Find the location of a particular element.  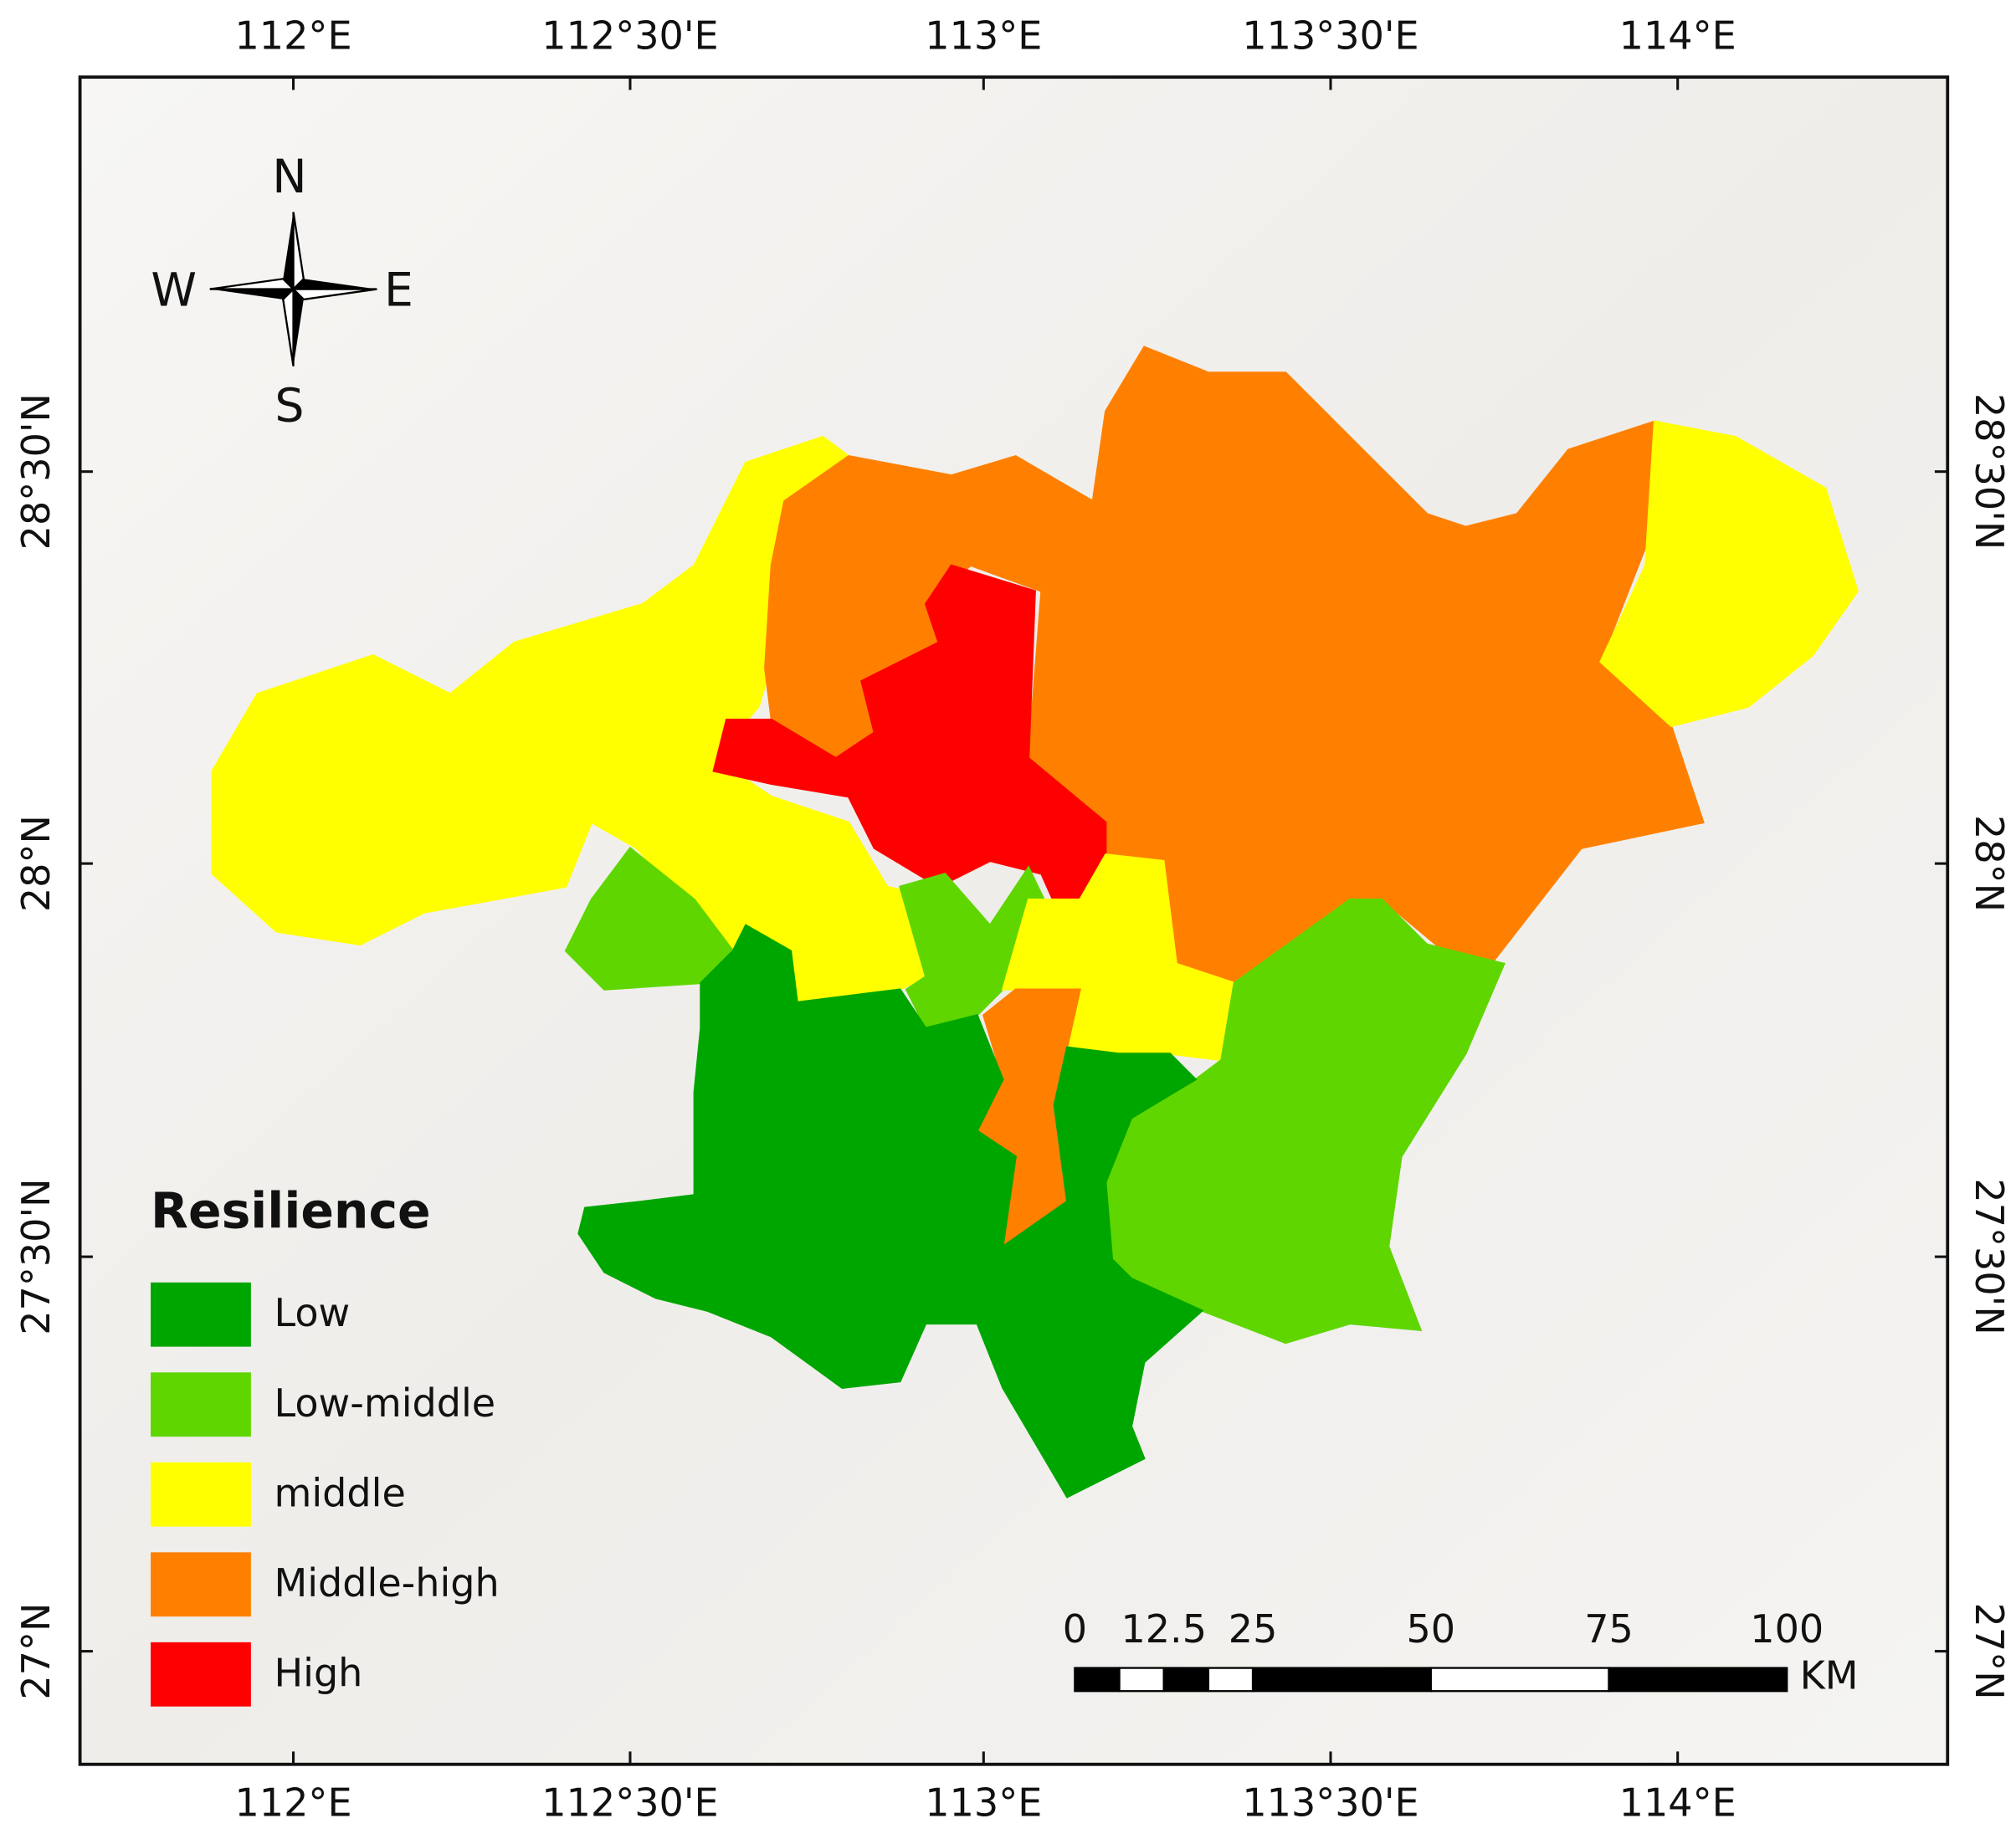

compass-rose: N S W E is located at coordinates (282, 292).